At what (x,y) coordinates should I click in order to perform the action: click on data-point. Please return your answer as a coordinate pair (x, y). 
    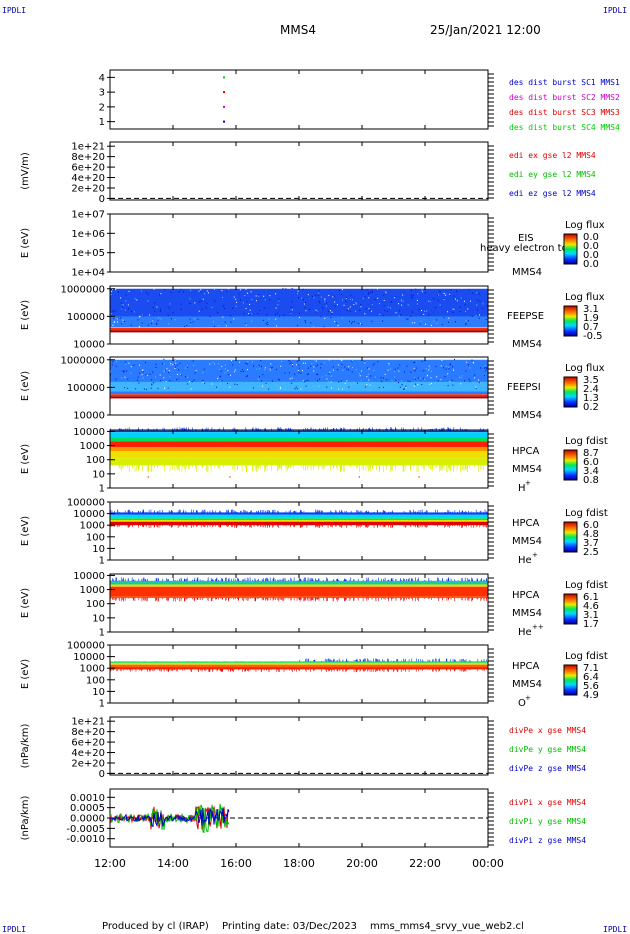
    Looking at the image, I should click on (224, 121).